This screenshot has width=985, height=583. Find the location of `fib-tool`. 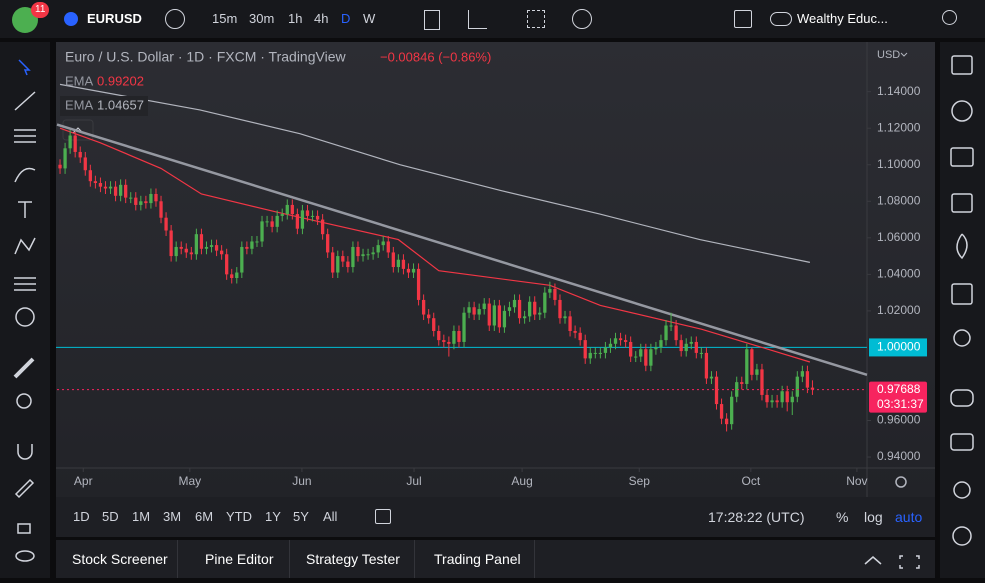

fib-tool is located at coordinates (25, 136).